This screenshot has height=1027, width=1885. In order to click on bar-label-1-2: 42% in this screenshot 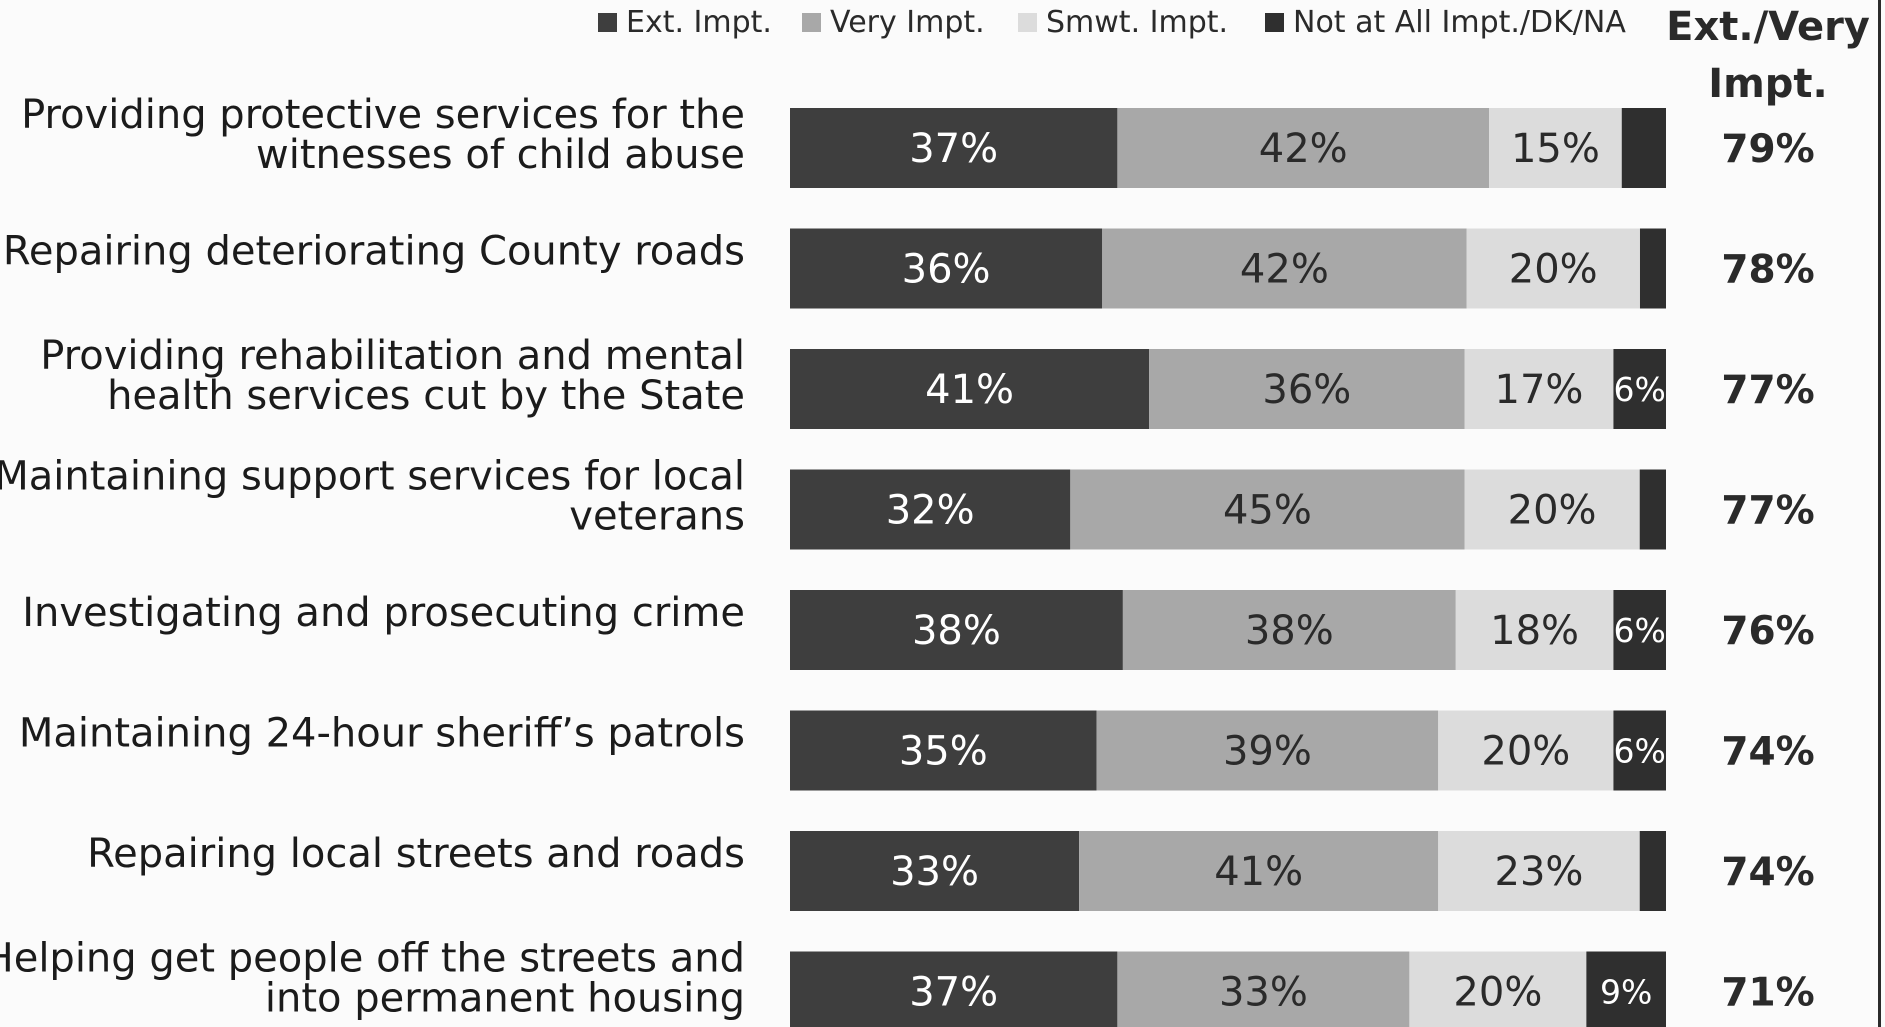, I will do `click(1303, 149)`.